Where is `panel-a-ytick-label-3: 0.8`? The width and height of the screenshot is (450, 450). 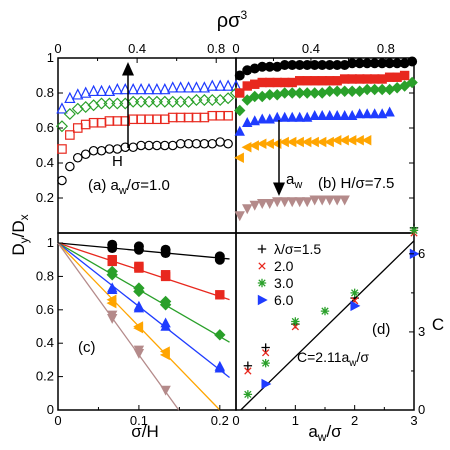 panel-a-ytick-label-3: 0.8 is located at coordinates (45, 92).